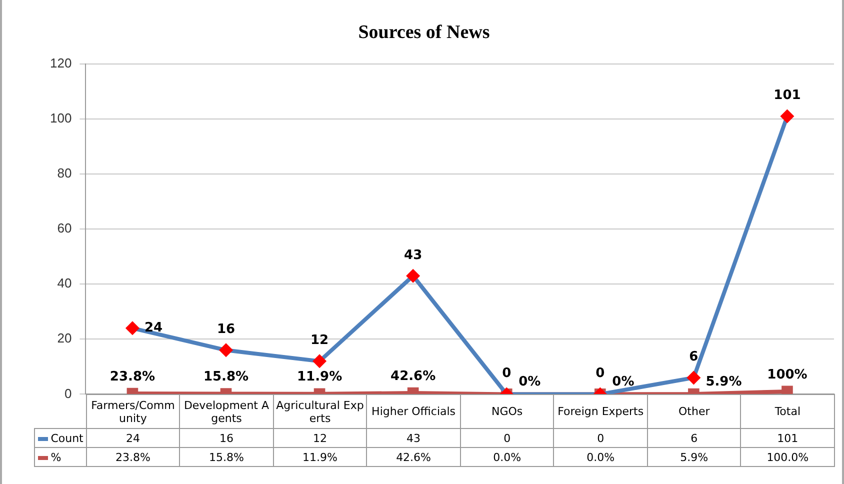  I want to click on text: 43, so click(413, 438).